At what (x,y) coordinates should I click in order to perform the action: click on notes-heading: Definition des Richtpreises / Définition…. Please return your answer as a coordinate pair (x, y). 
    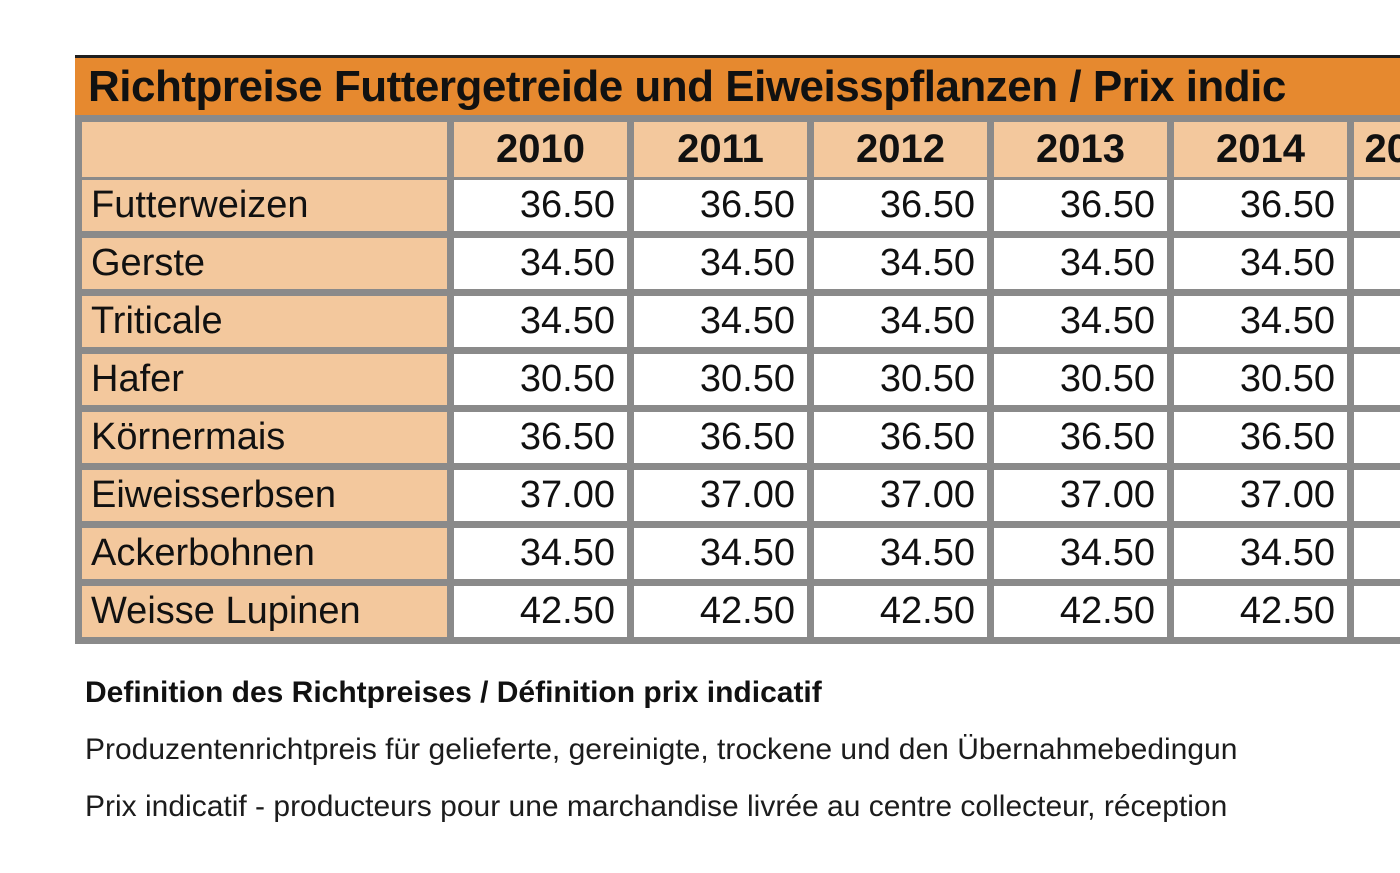
    Looking at the image, I should click on (453, 692).